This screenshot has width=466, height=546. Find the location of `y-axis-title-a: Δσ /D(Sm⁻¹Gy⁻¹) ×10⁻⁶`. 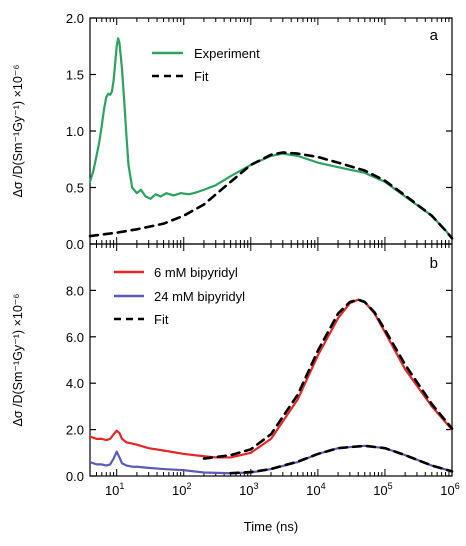

y-axis-title-a: Δσ /D(Sm⁻¹Gy⁻¹) ×10⁻⁶ is located at coordinates (18, 130).